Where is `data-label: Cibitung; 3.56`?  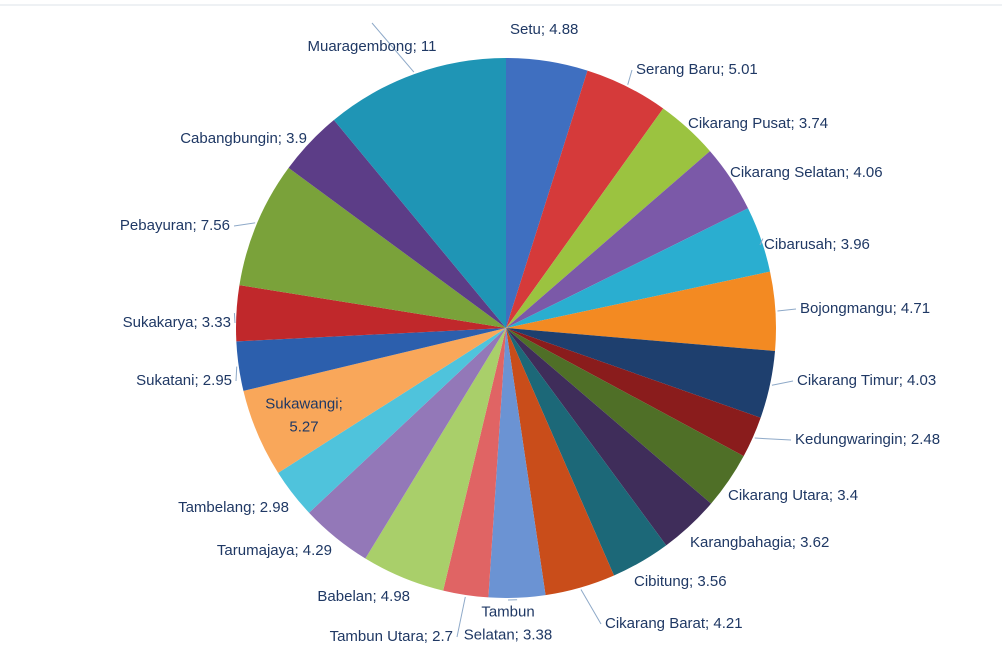 data-label: Cibitung; 3.56 is located at coordinates (680, 581).